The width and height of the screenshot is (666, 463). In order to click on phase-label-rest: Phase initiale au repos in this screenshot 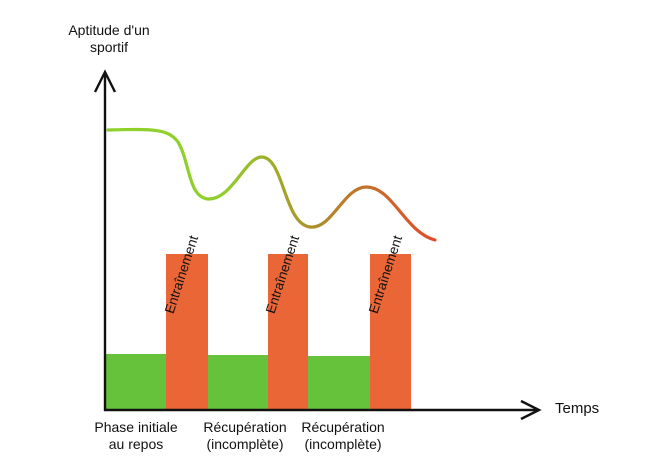, I will do `click(136, 436)`.